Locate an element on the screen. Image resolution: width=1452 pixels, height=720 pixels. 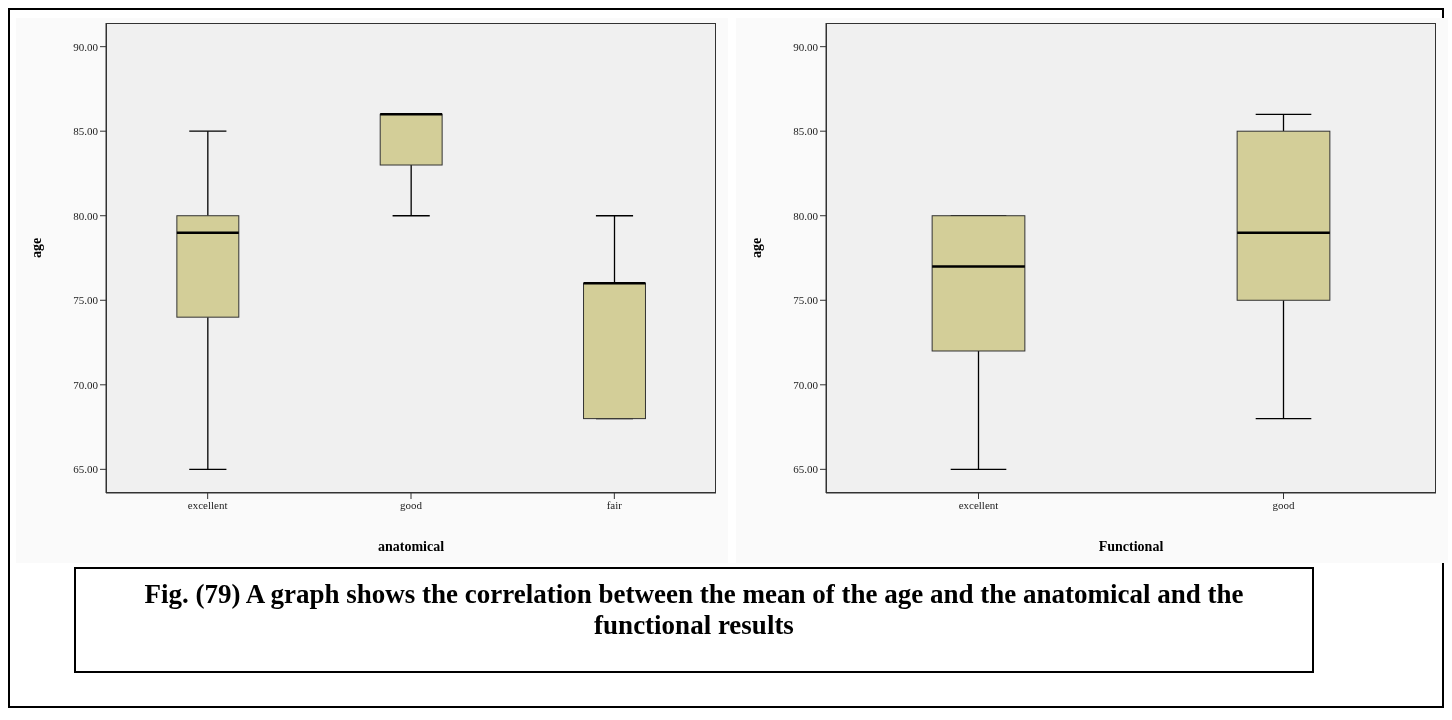
text: Fig. (79) A graph shows the correlation between the mean of the age and the anatomical and the functional results is located at coordinates (694, 620).